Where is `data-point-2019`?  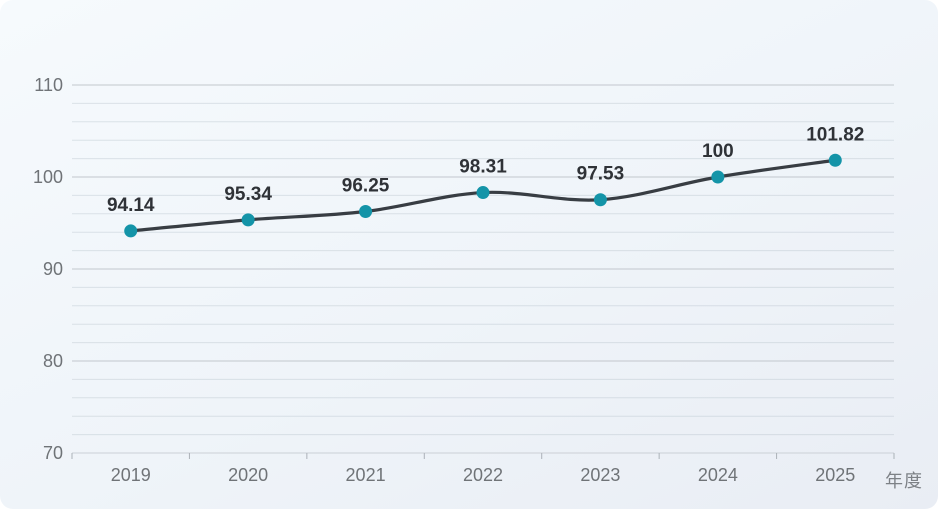 data-point-2019 is located at coordinates (131, 231).